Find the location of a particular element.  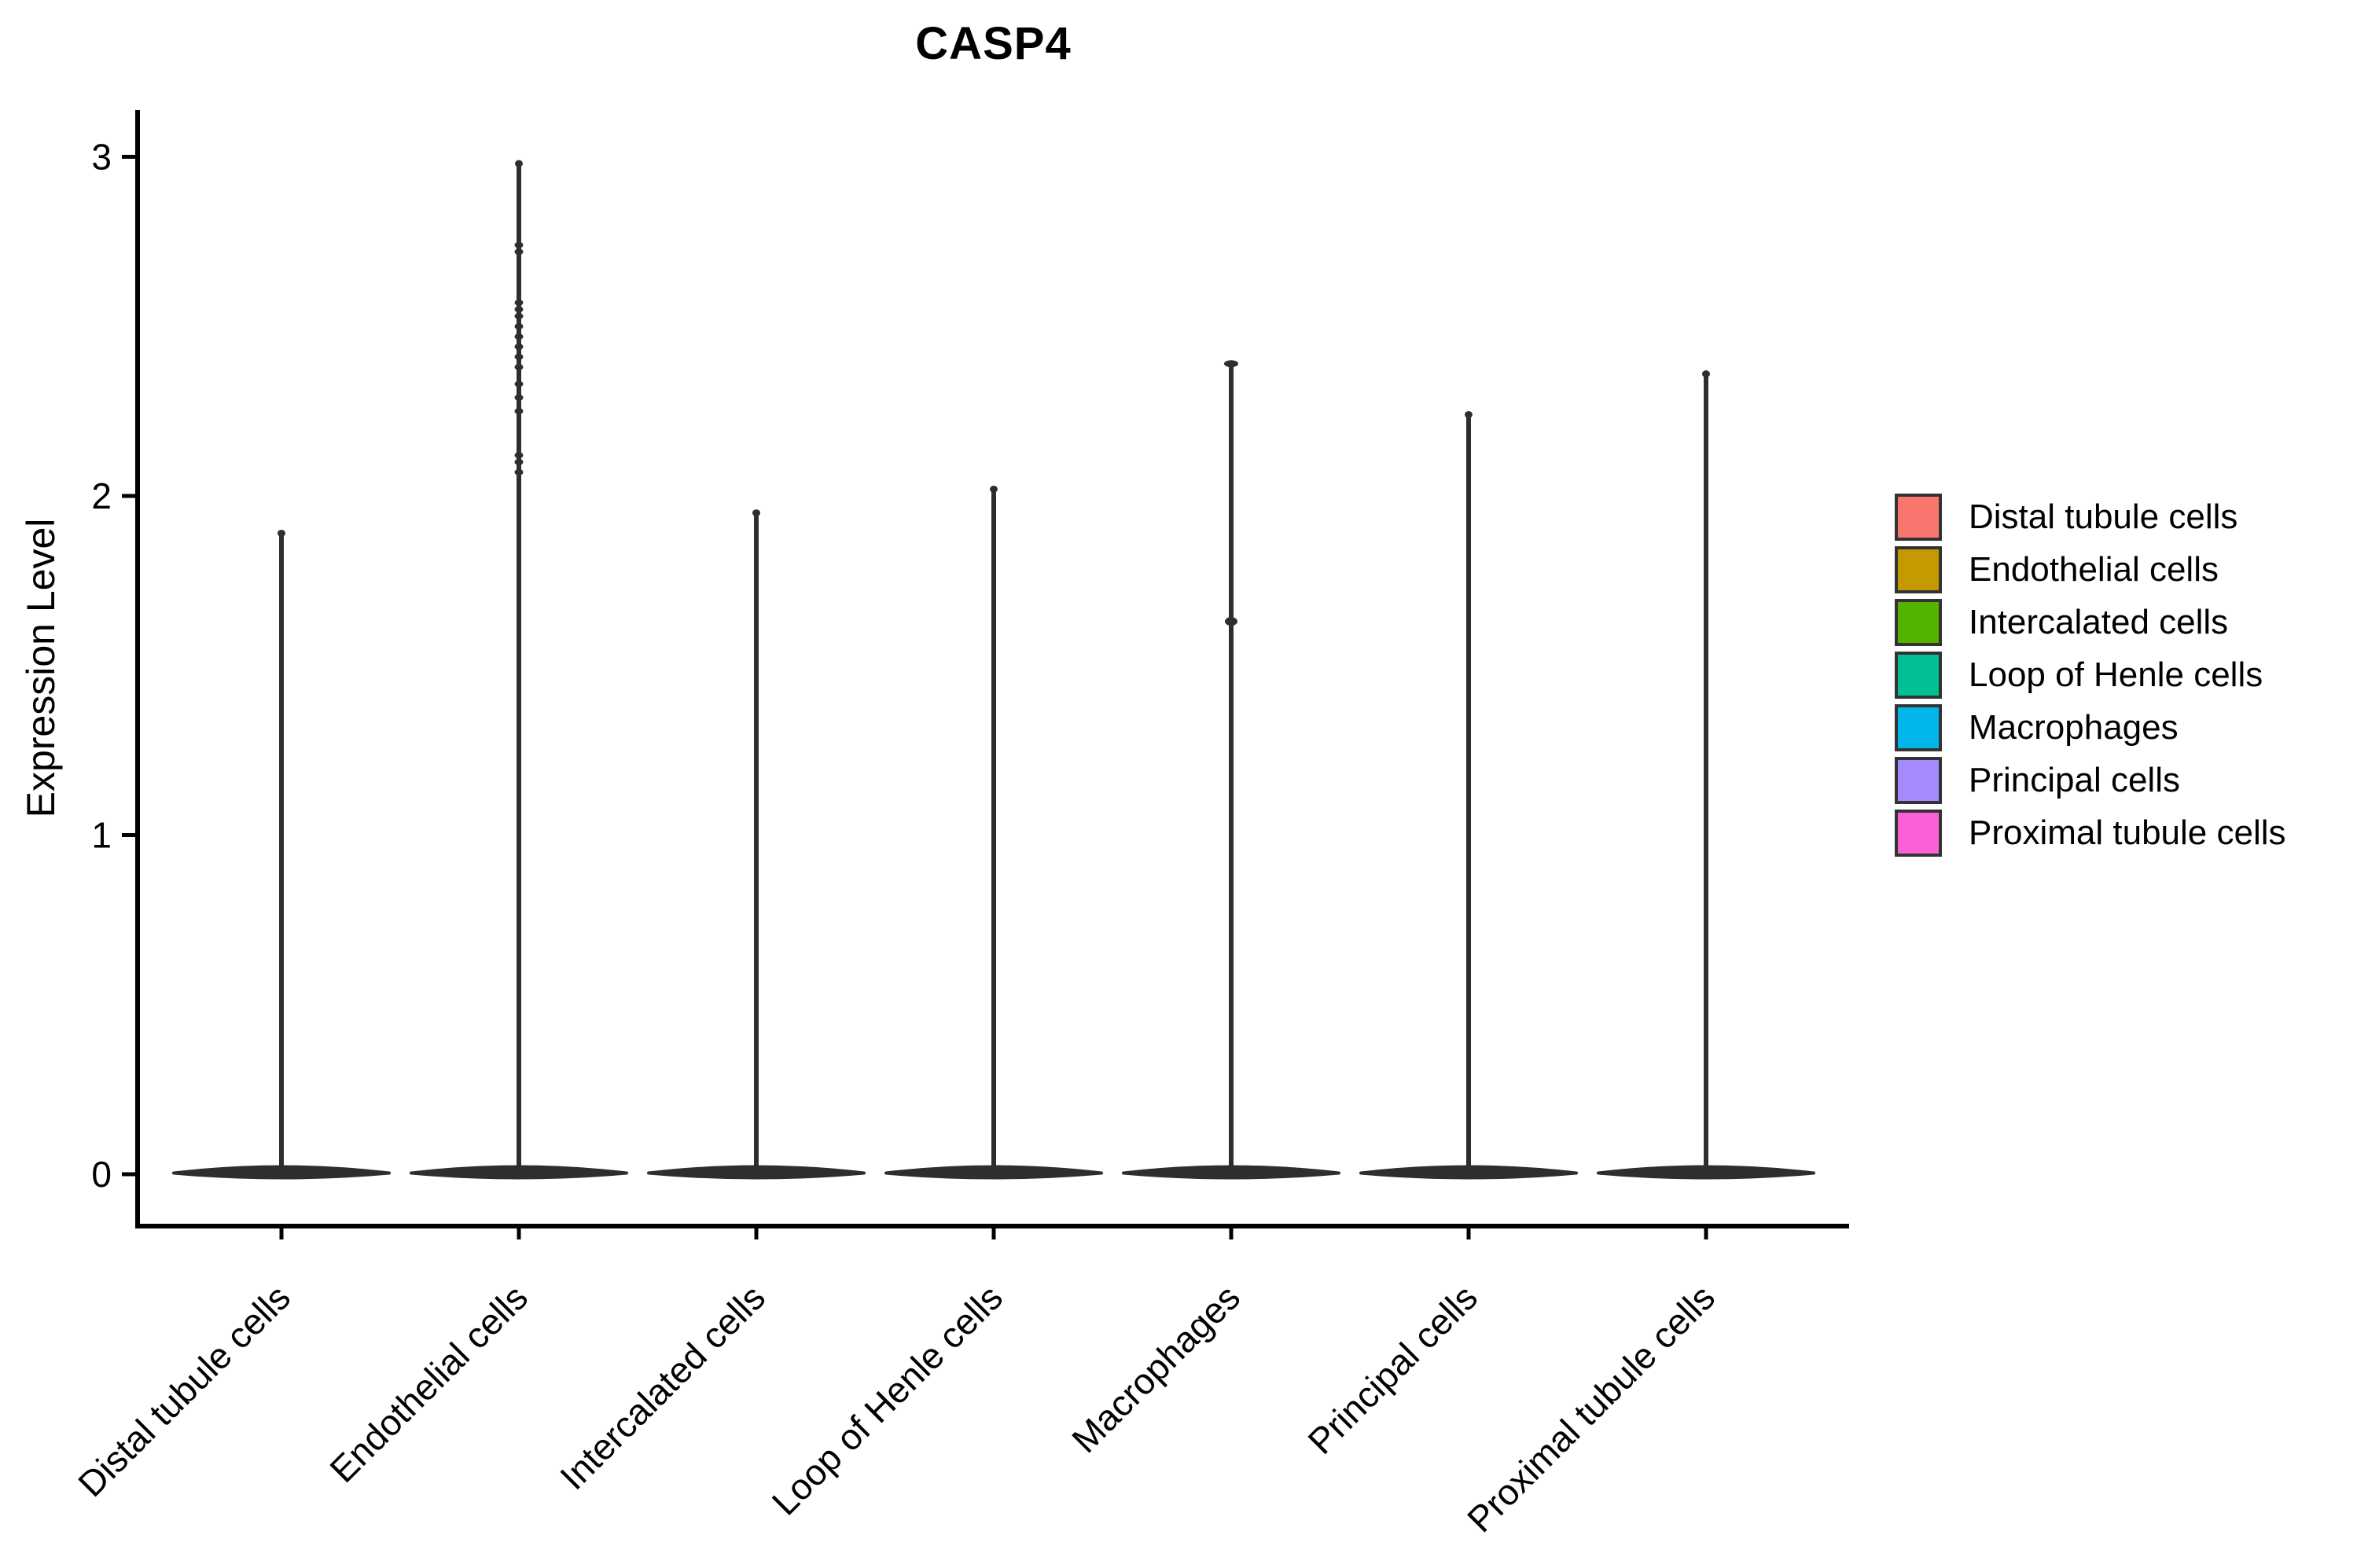

violin-endothelial-cells is located at coordinates (519, 670).